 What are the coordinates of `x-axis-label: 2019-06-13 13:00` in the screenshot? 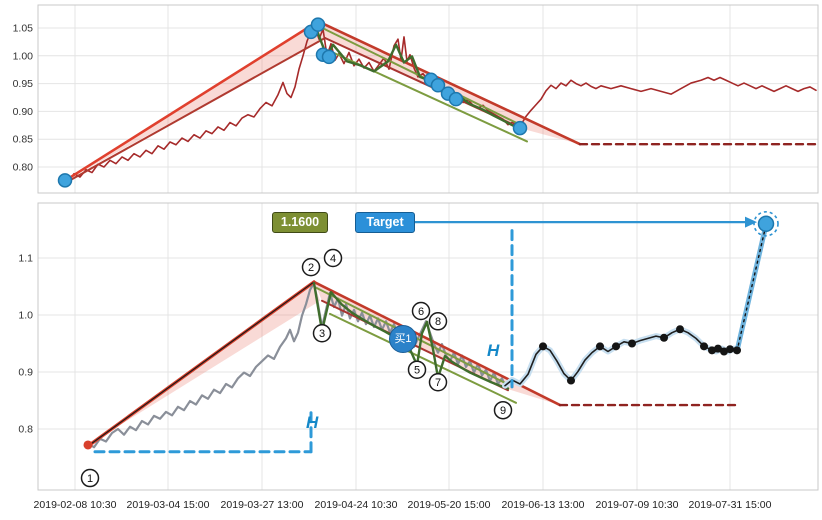 It's located at (543, 505).